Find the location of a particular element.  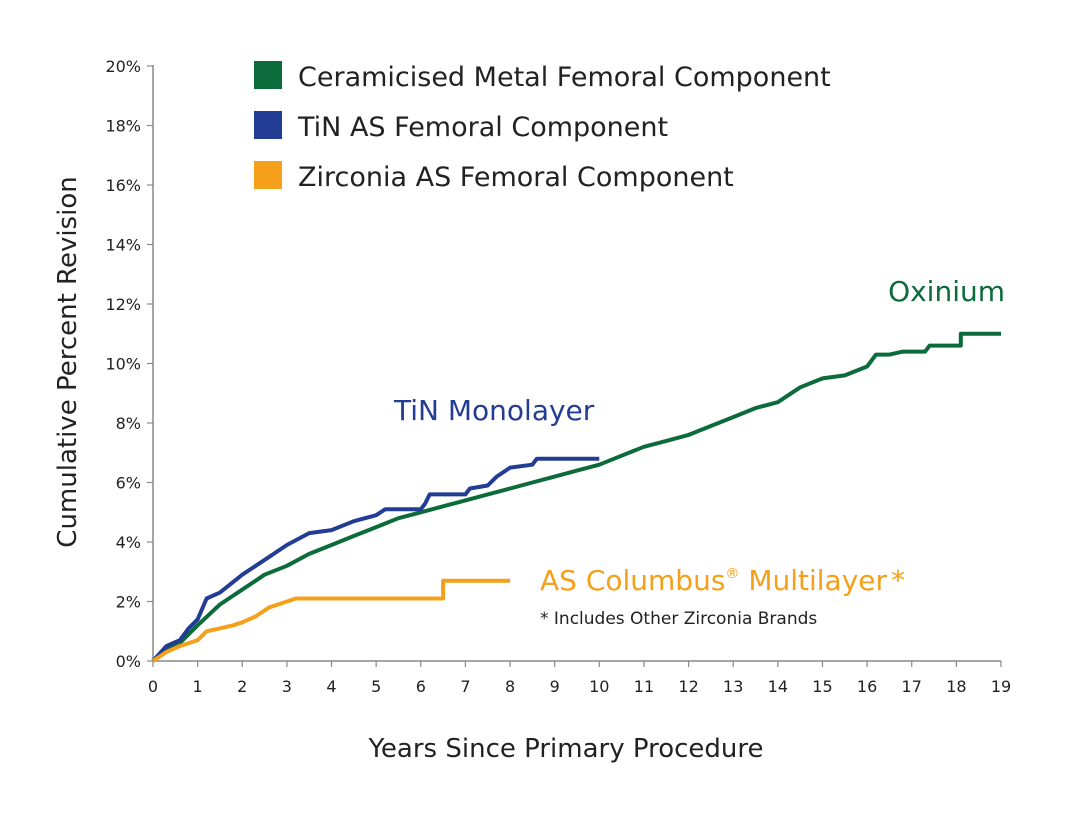

as-columbus-text: AS Columbus is located at coordinates (632, 580).